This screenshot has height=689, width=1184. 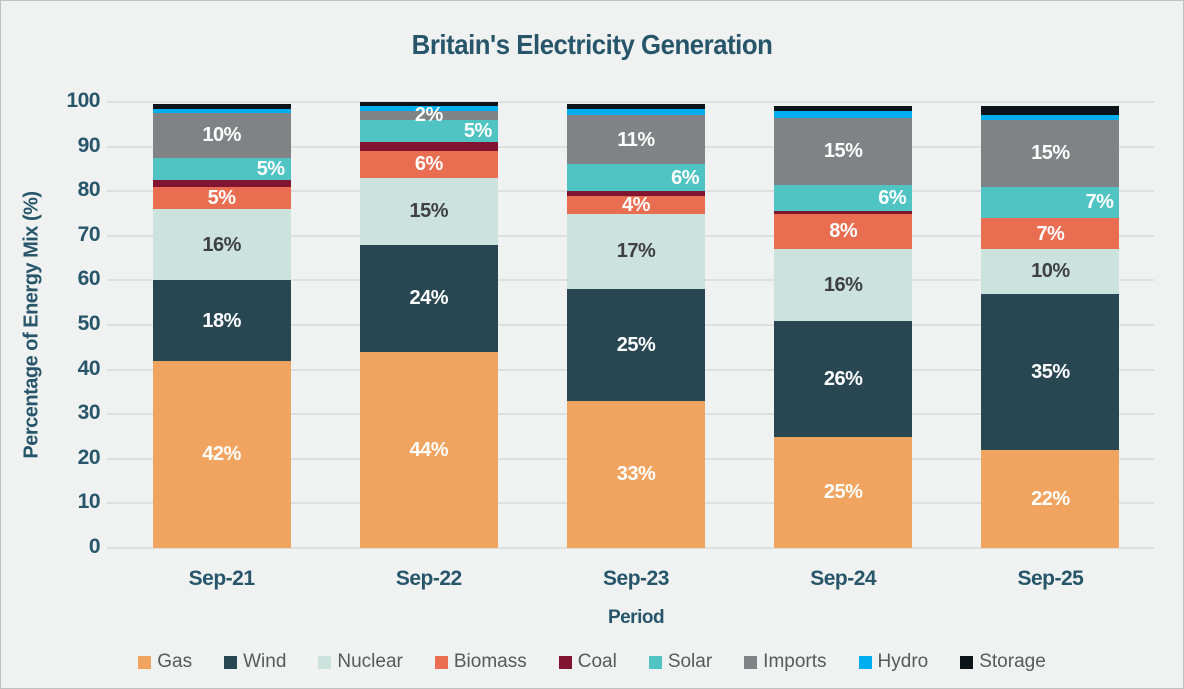 I want to click on nuclear-value-label: 17%, so click(x=636, y=251).